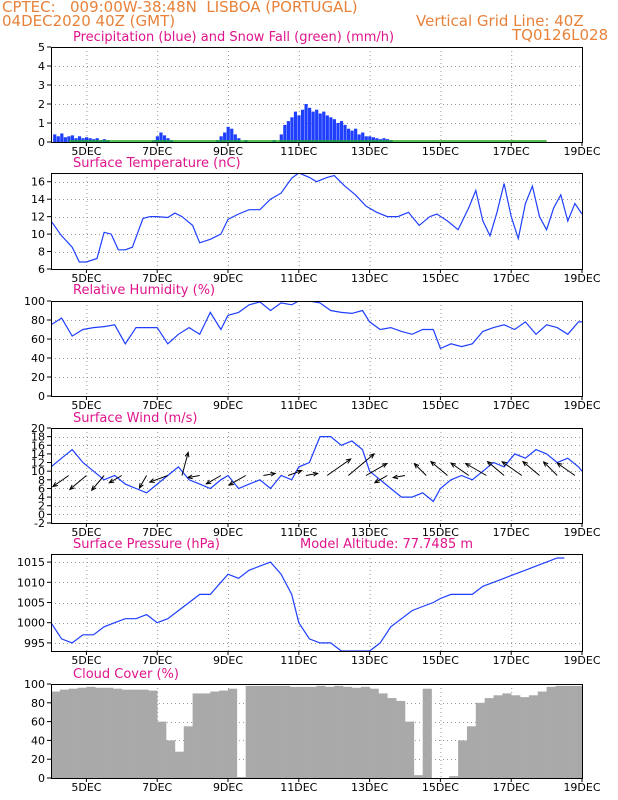  I want to click on y-tick-label: 1005, so click(31, 603).